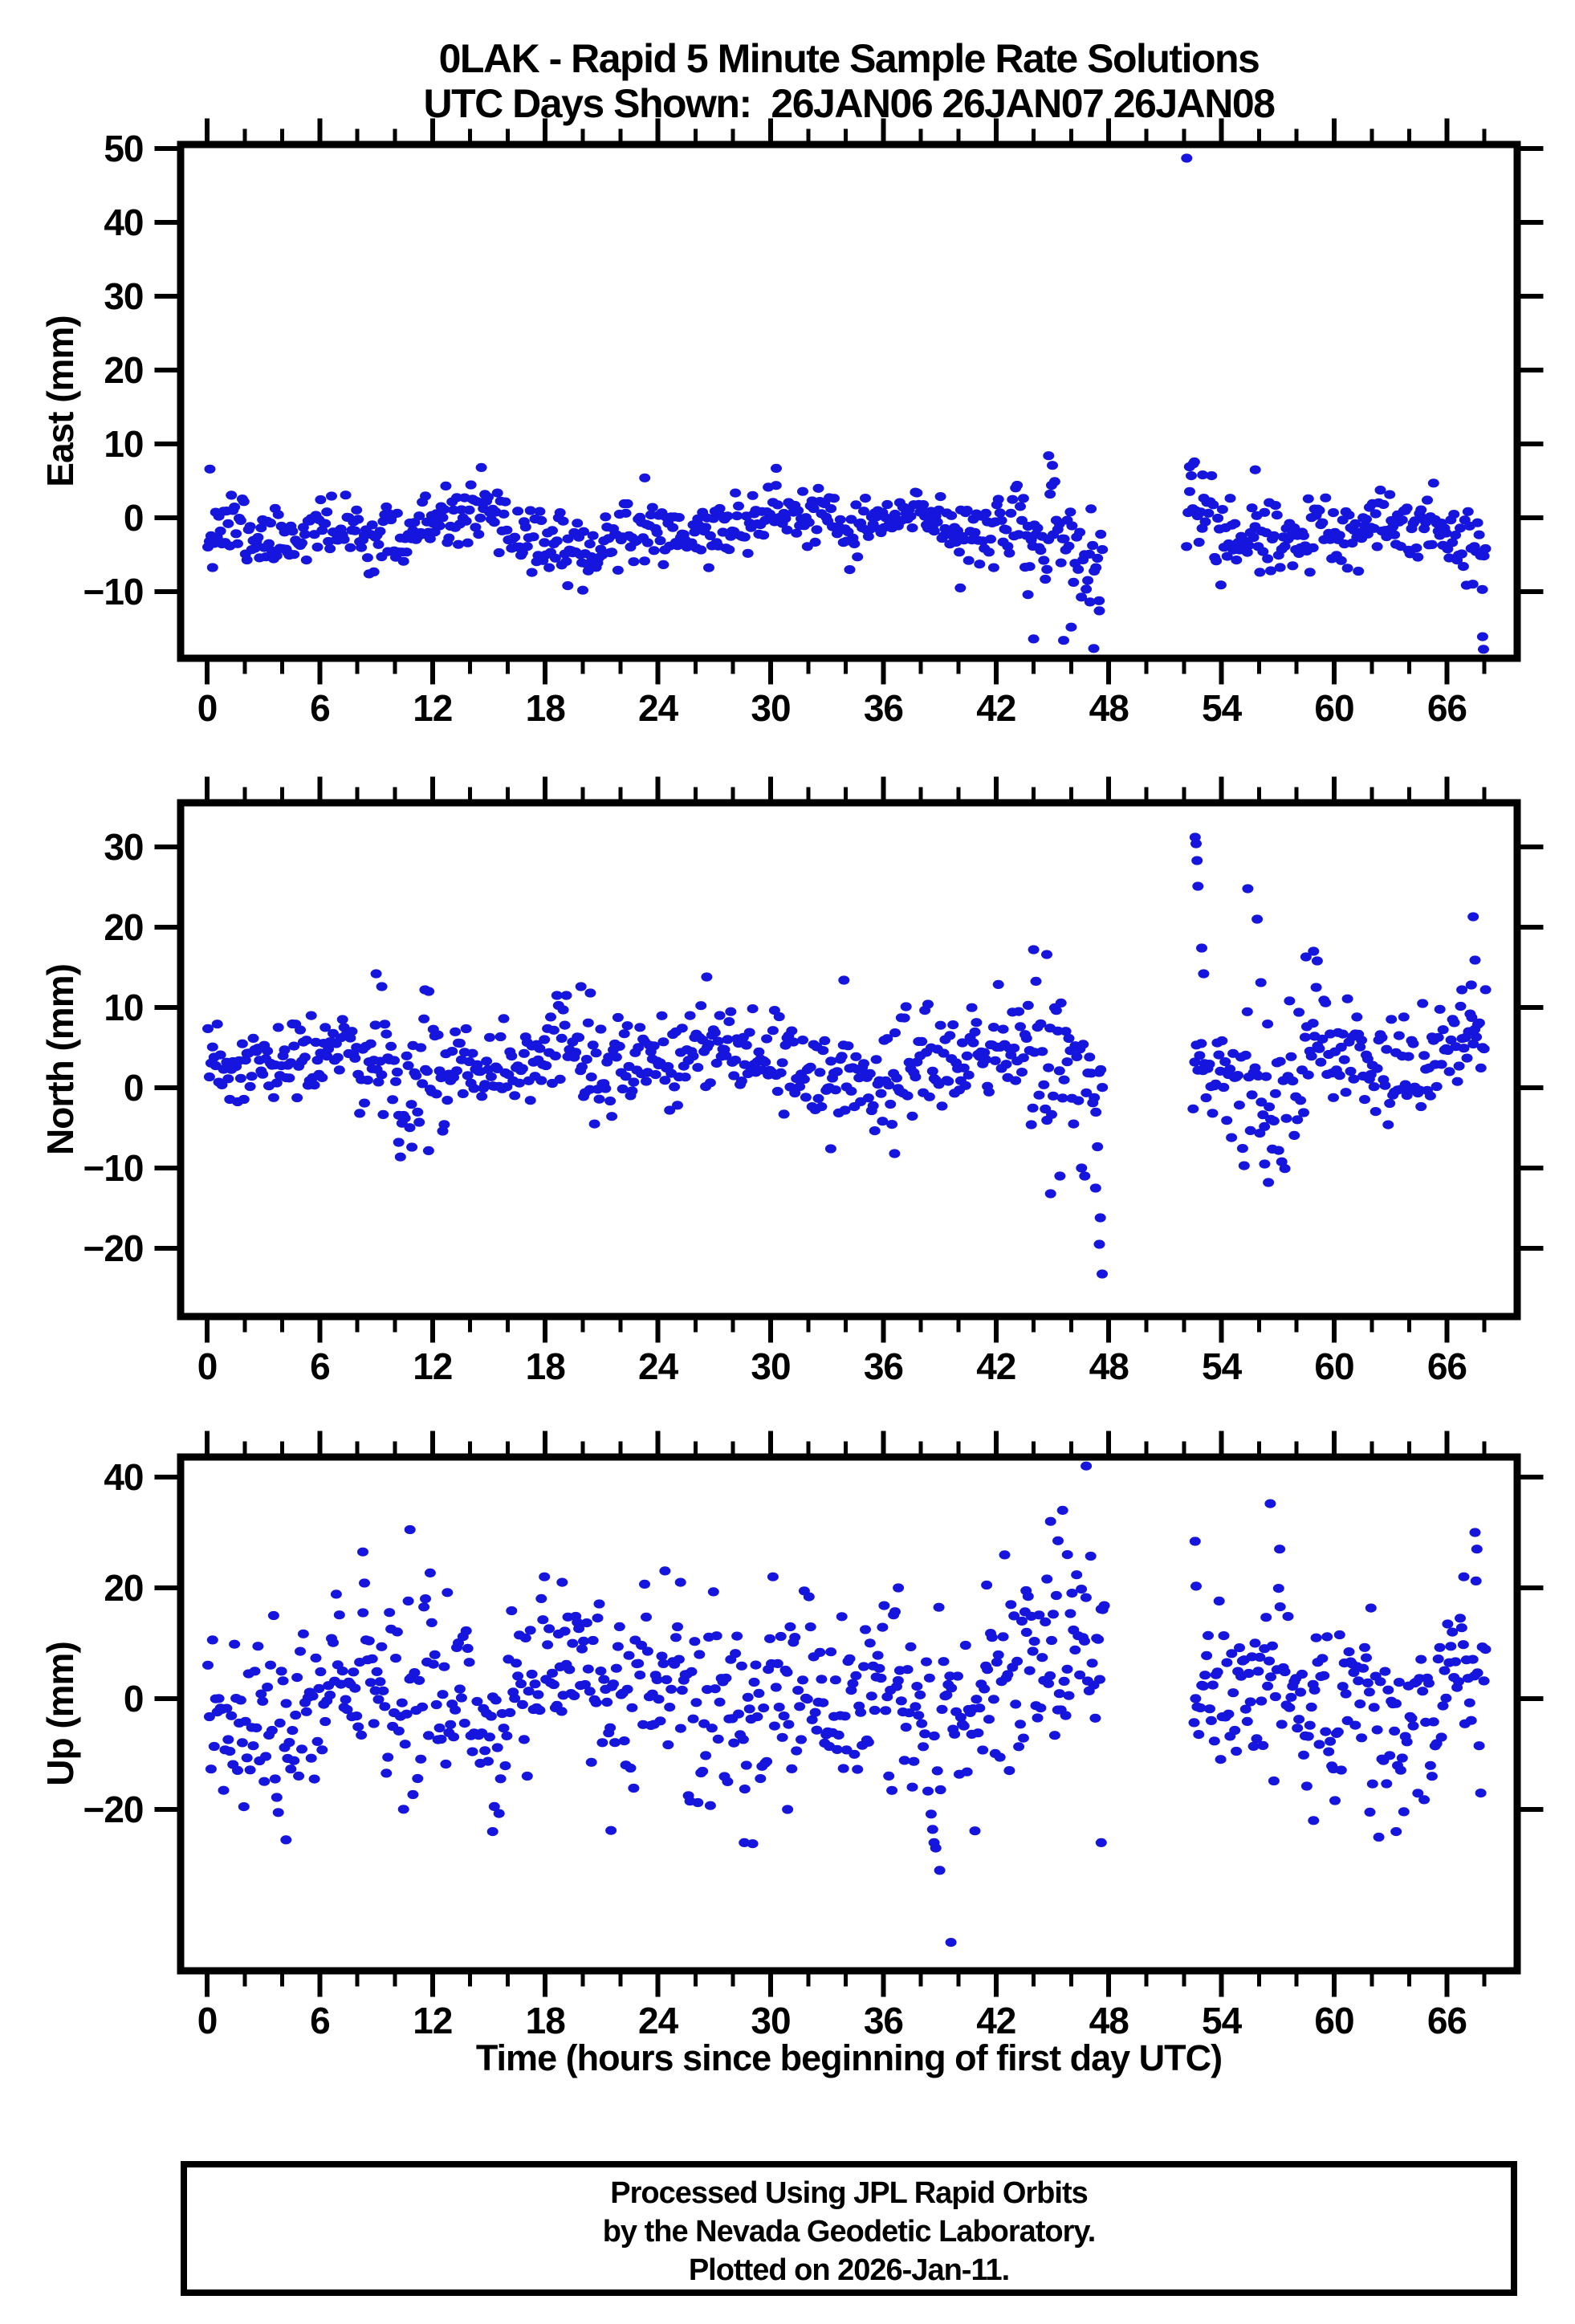 This screenshot has height=2324, width=1575. Describe the element at coordinates (1447, 2020) in the screenshot. I see `svg-text: 66` at that location.